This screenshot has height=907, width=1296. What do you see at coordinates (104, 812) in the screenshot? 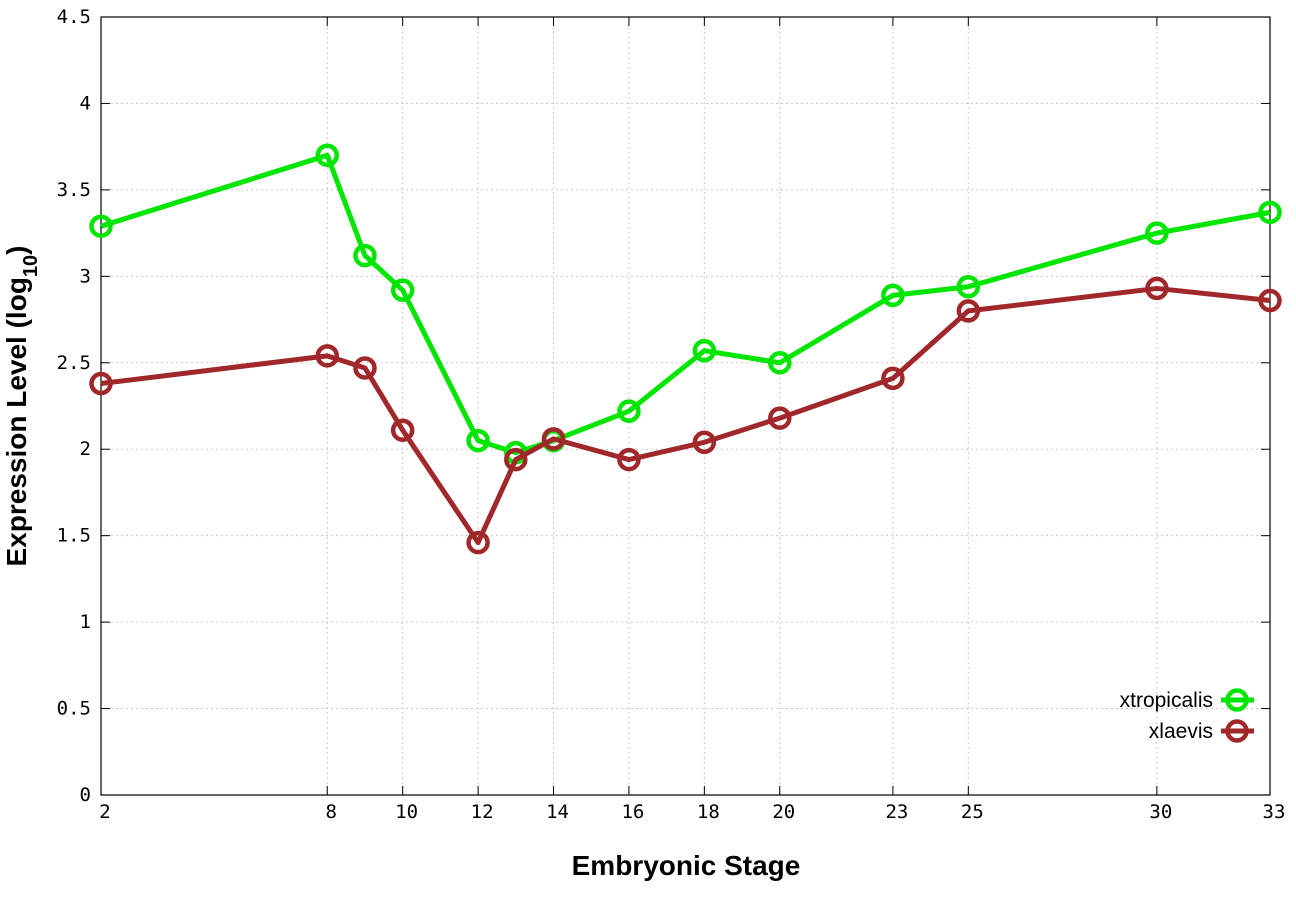
I see `x-tick-label: 2` at bounding box center [104, 812].